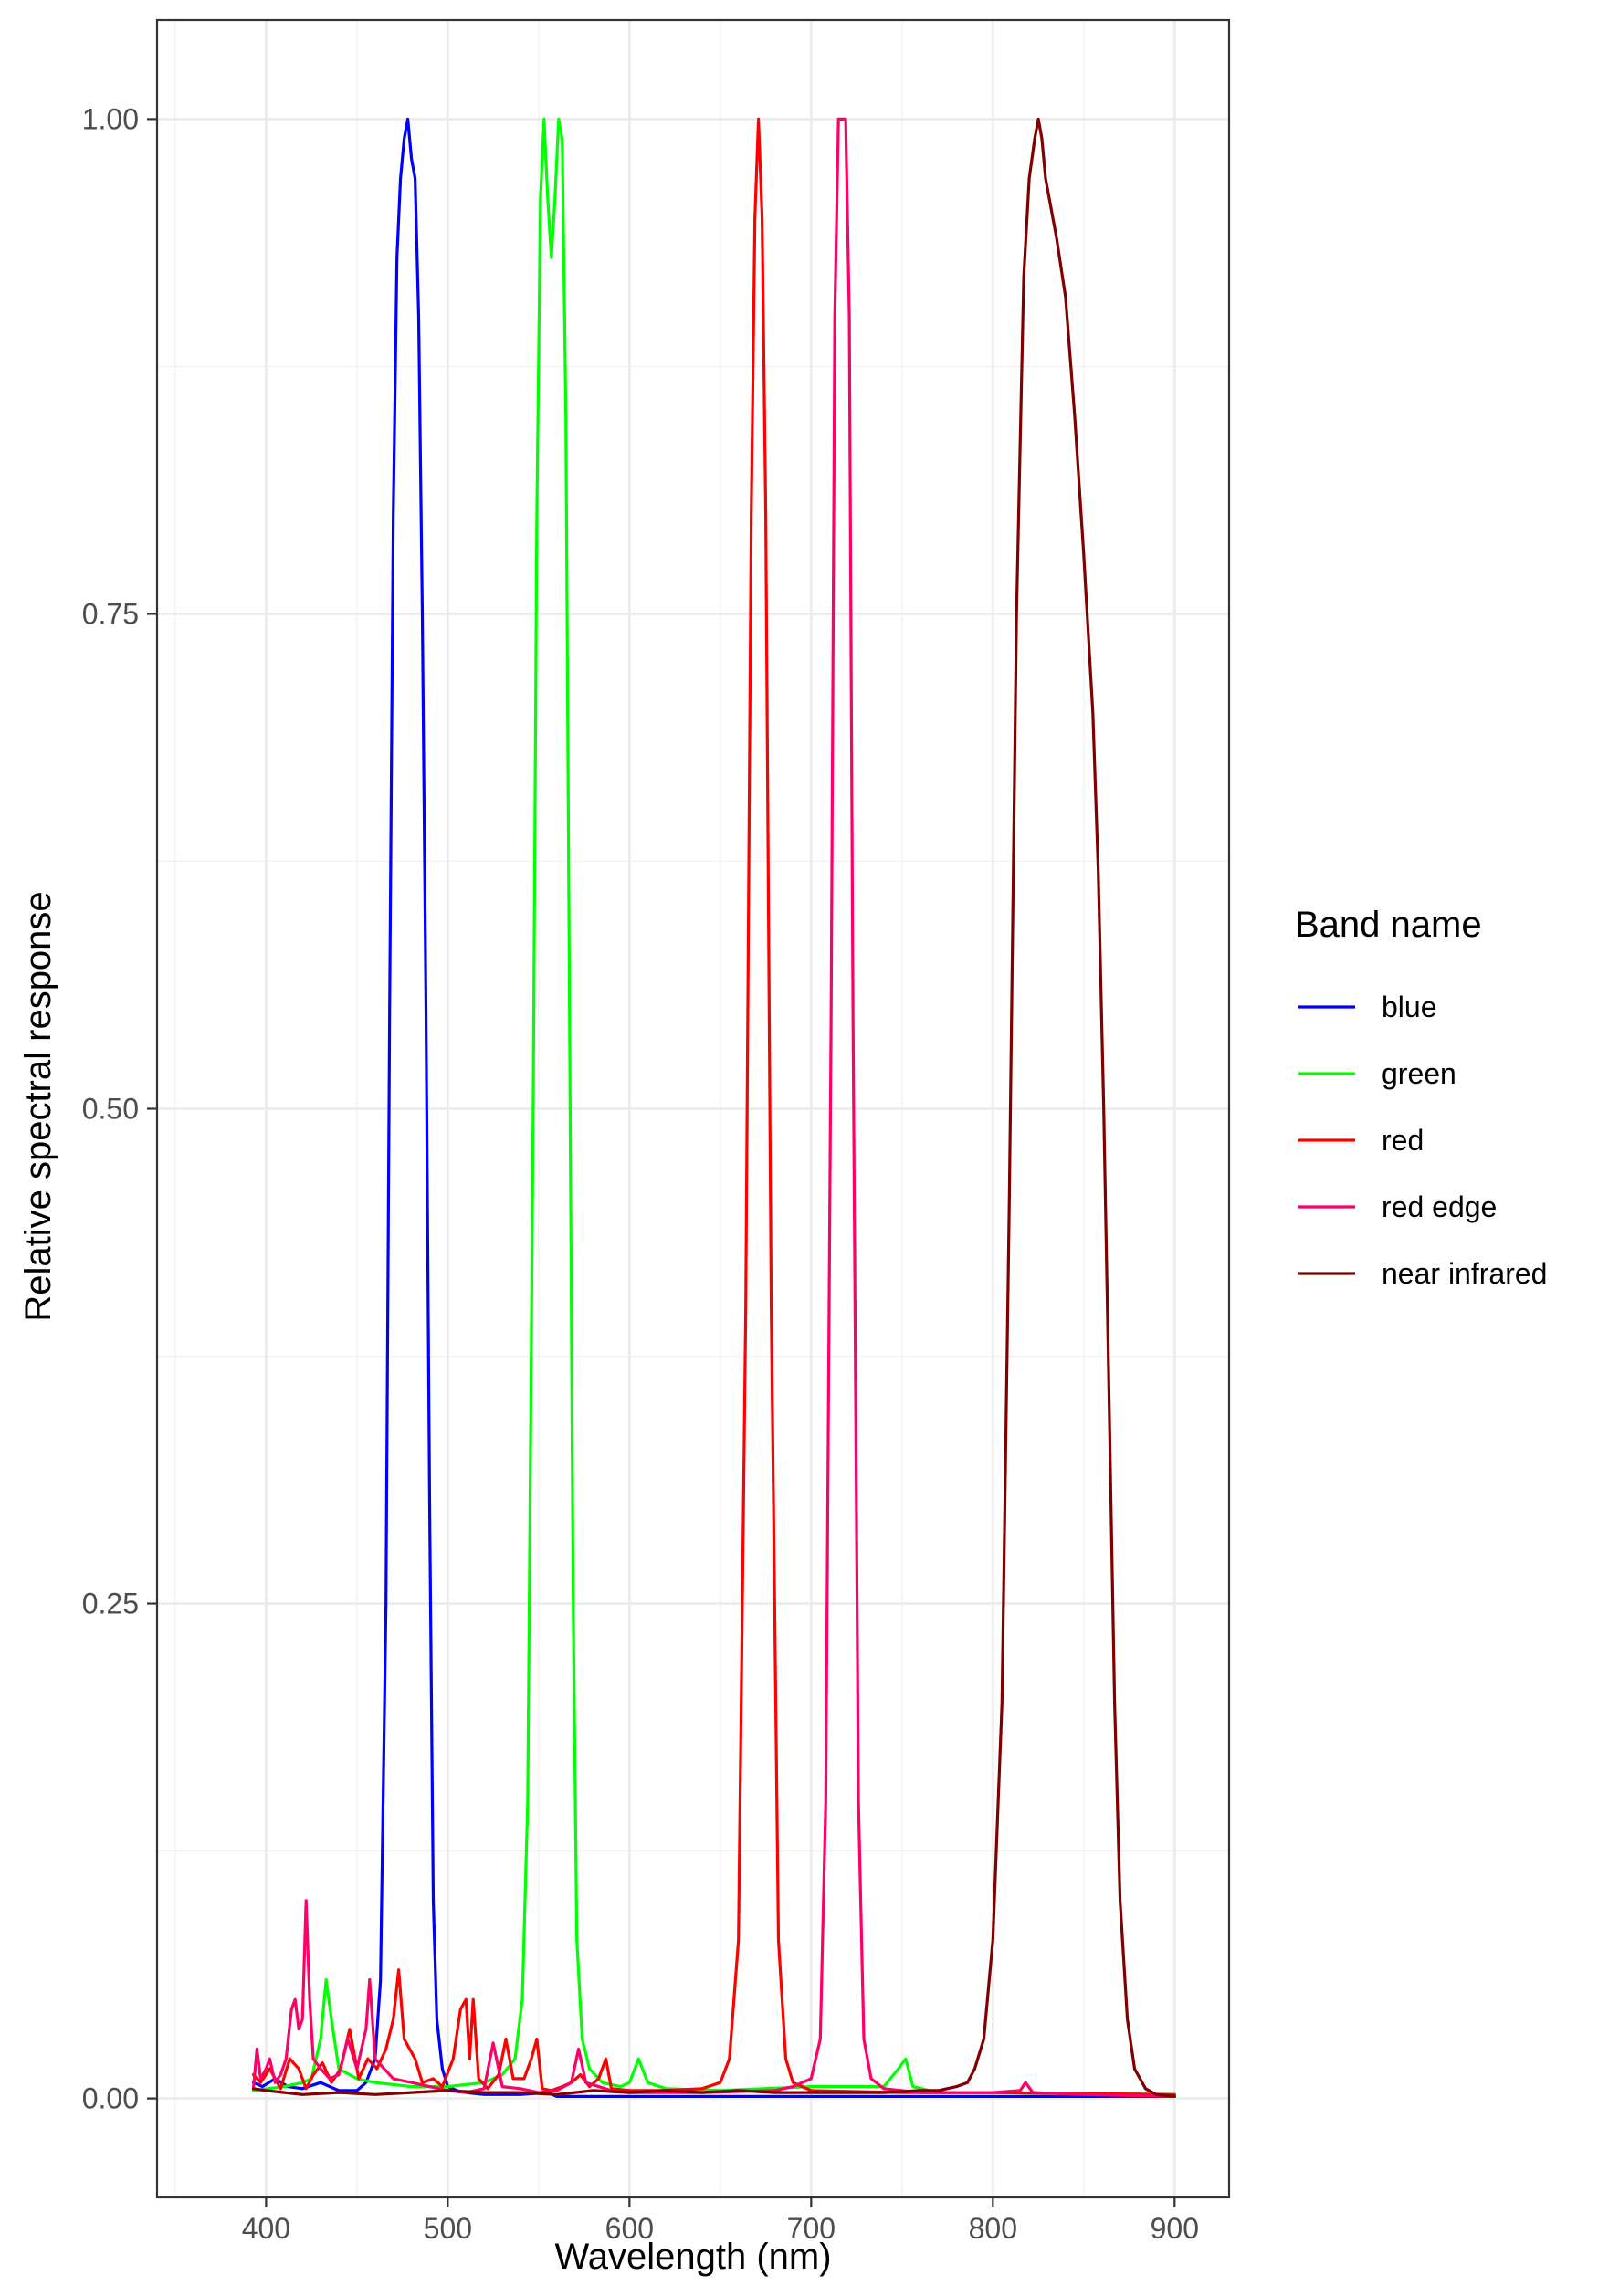 This screenshot has height=2296, width=1598. What do you see at coordinates (1403, 1140) in the screenshot?
I see `legend-label-red: red` at bounding box center [1403, 1140].